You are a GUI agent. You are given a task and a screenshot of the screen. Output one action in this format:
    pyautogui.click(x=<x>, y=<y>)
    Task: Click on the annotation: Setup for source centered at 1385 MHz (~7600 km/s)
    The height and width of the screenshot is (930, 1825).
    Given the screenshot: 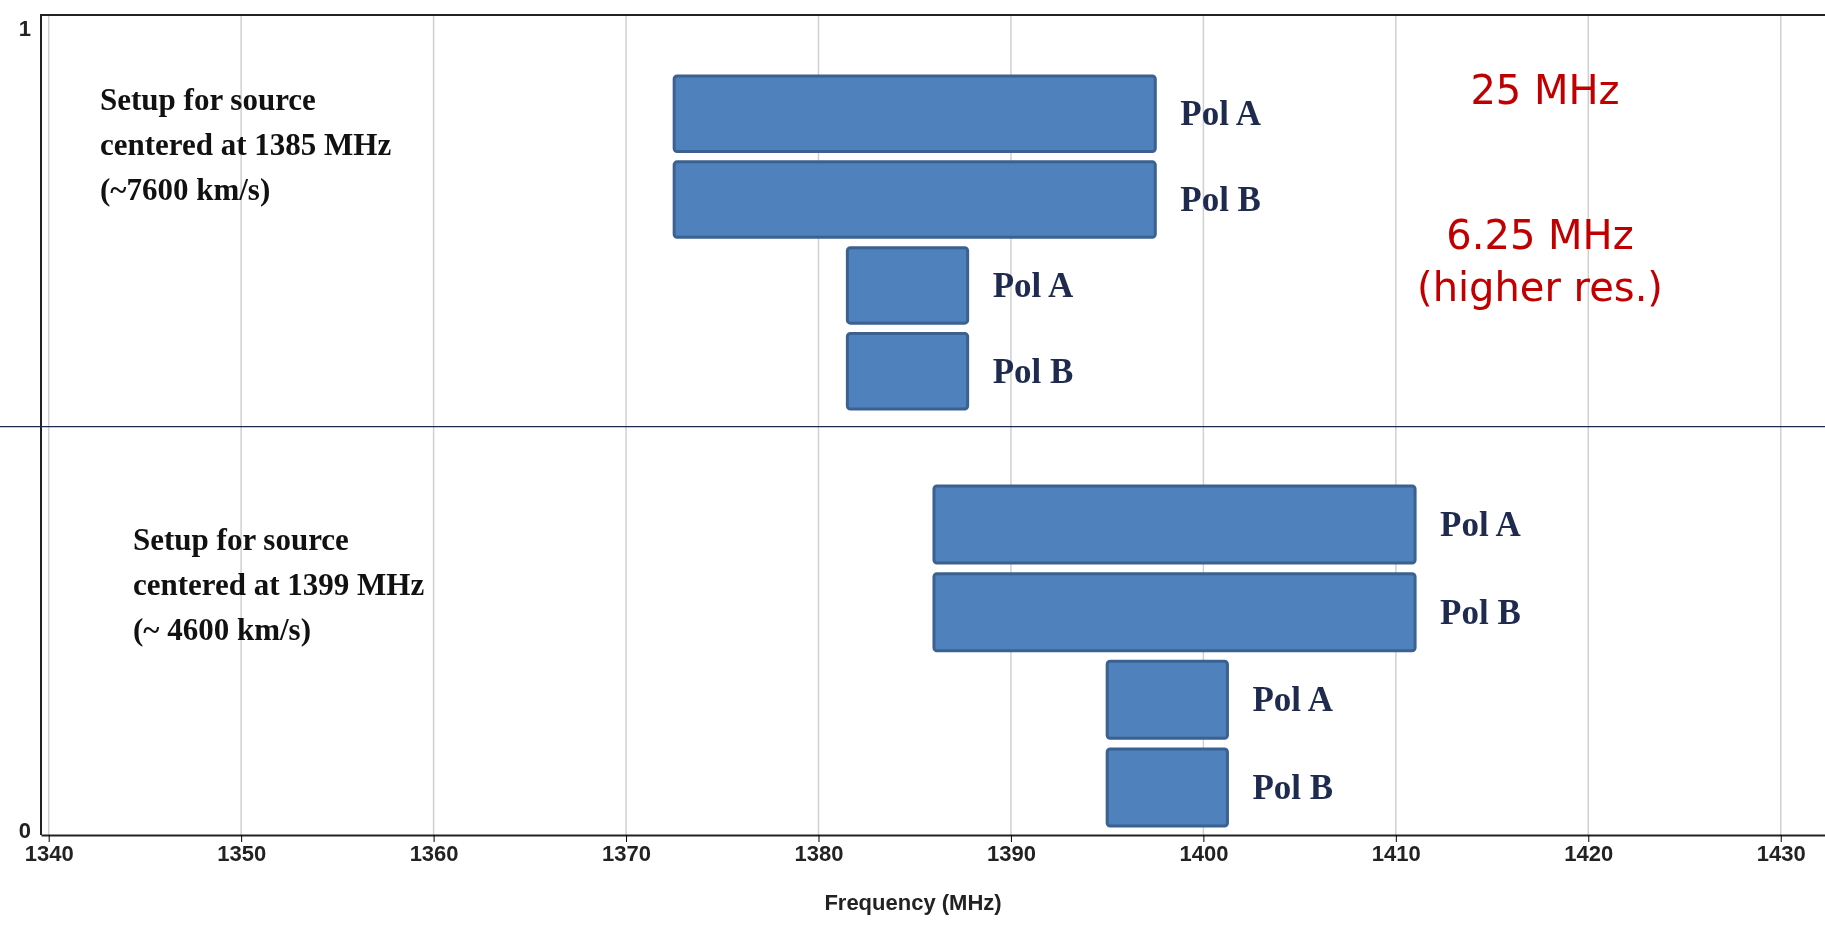 What is the action you would take?
    pyautogui.click(x=246, y=144)
    